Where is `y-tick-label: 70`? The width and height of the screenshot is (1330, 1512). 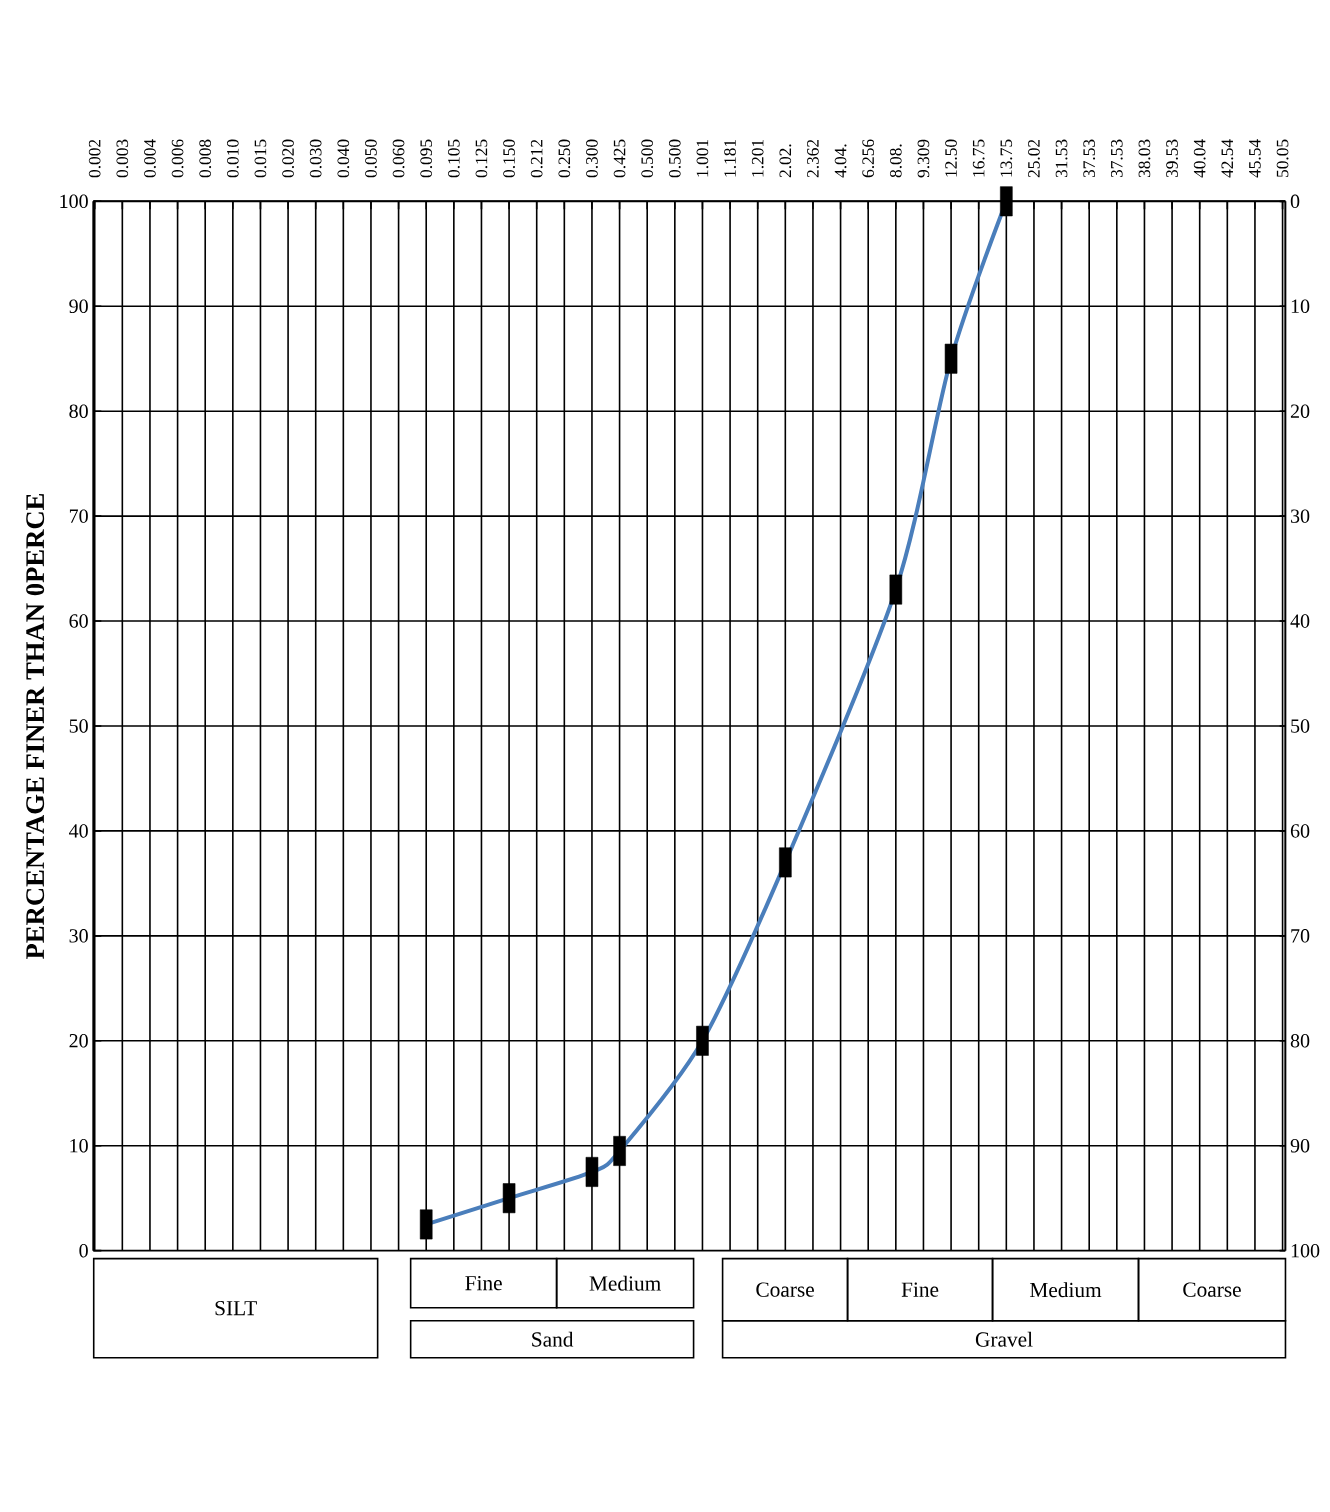
y-tick-label: 70 is located at coordinates (78, 516).